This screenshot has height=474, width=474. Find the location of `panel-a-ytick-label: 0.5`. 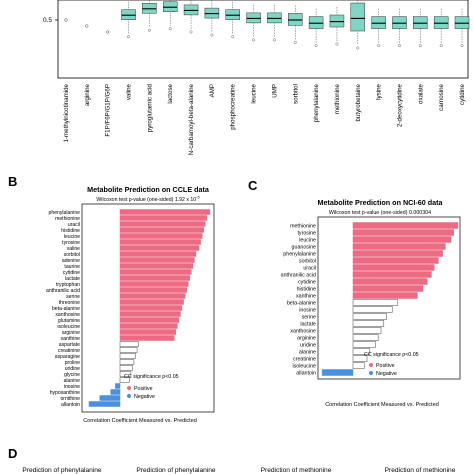

panel-a-ytick-label: 0.5 is located at coordinates (47, 20).